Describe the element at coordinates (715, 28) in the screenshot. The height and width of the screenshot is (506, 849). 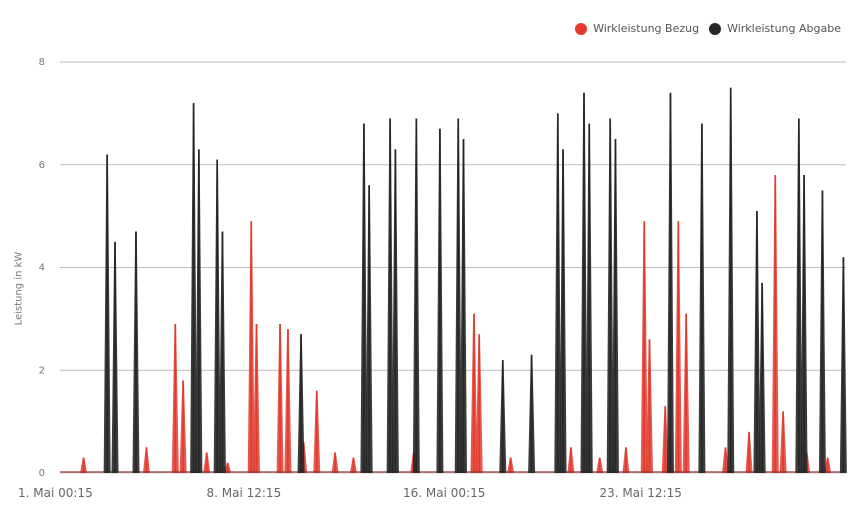
I see `legend-dot-abgabe` at that location.